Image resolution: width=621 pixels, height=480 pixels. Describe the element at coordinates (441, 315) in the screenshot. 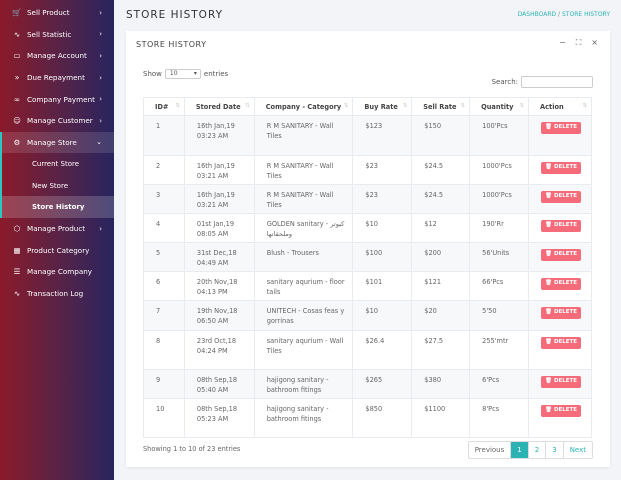

I see `cell-sell-rate: $20` at that location.